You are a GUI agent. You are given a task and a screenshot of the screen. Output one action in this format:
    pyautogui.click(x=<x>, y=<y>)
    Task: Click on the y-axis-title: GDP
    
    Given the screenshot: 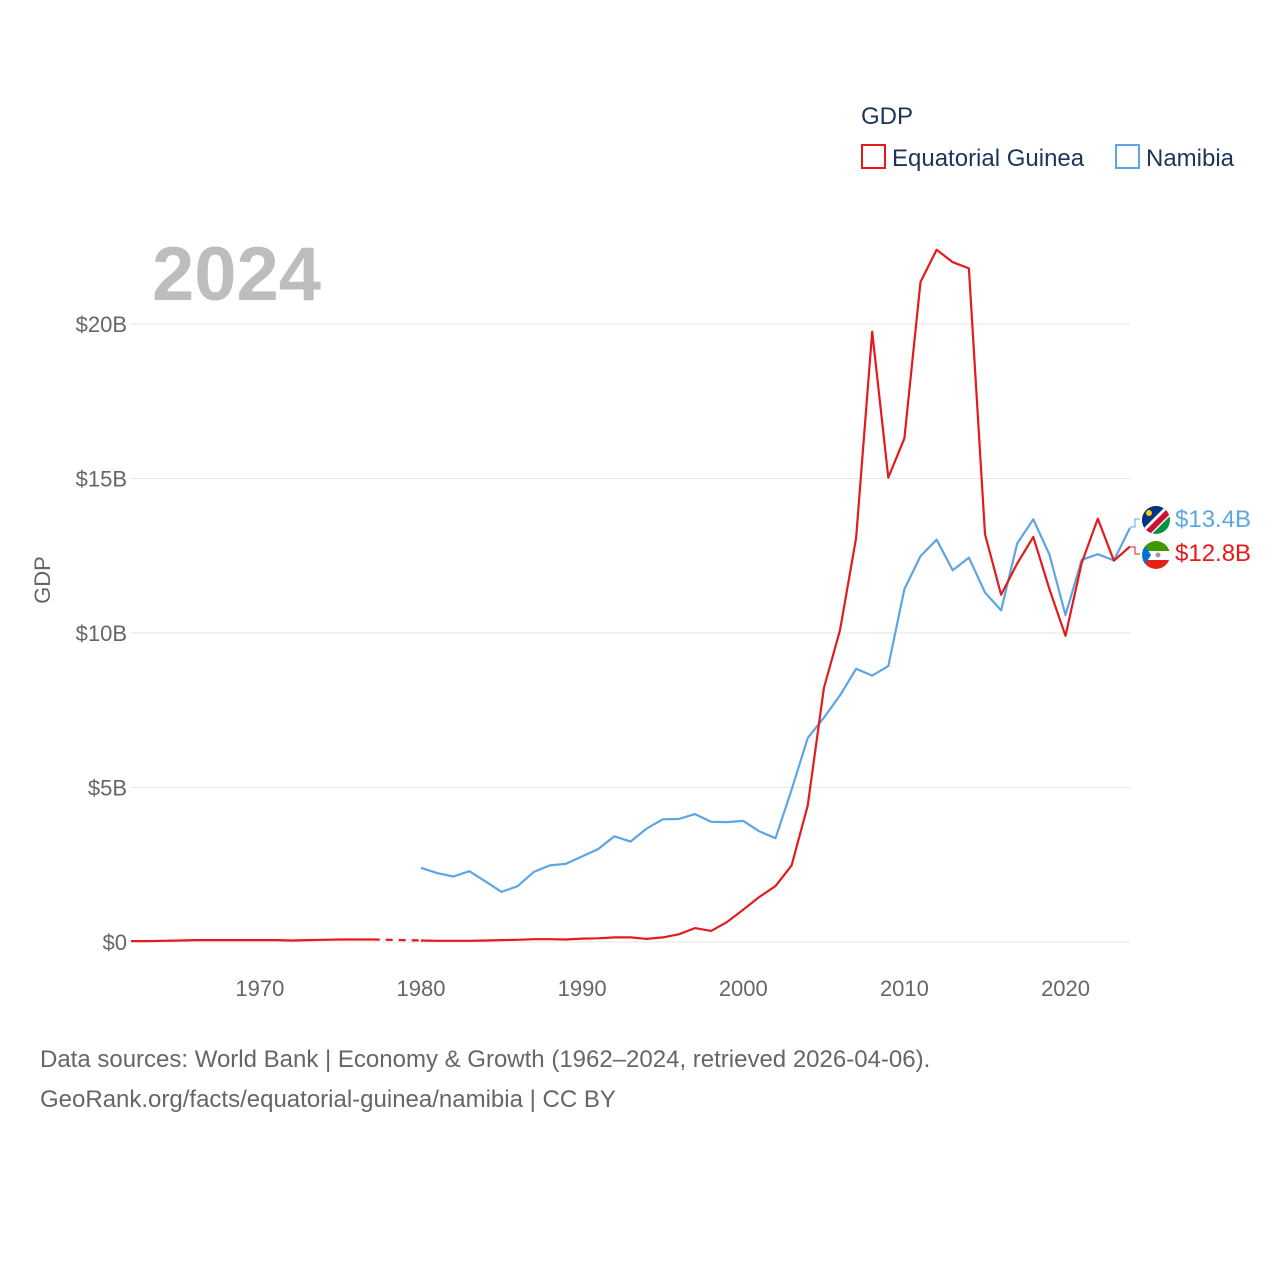 What is the action you would take?
    pyautogui.click(x=42, y=580)
    